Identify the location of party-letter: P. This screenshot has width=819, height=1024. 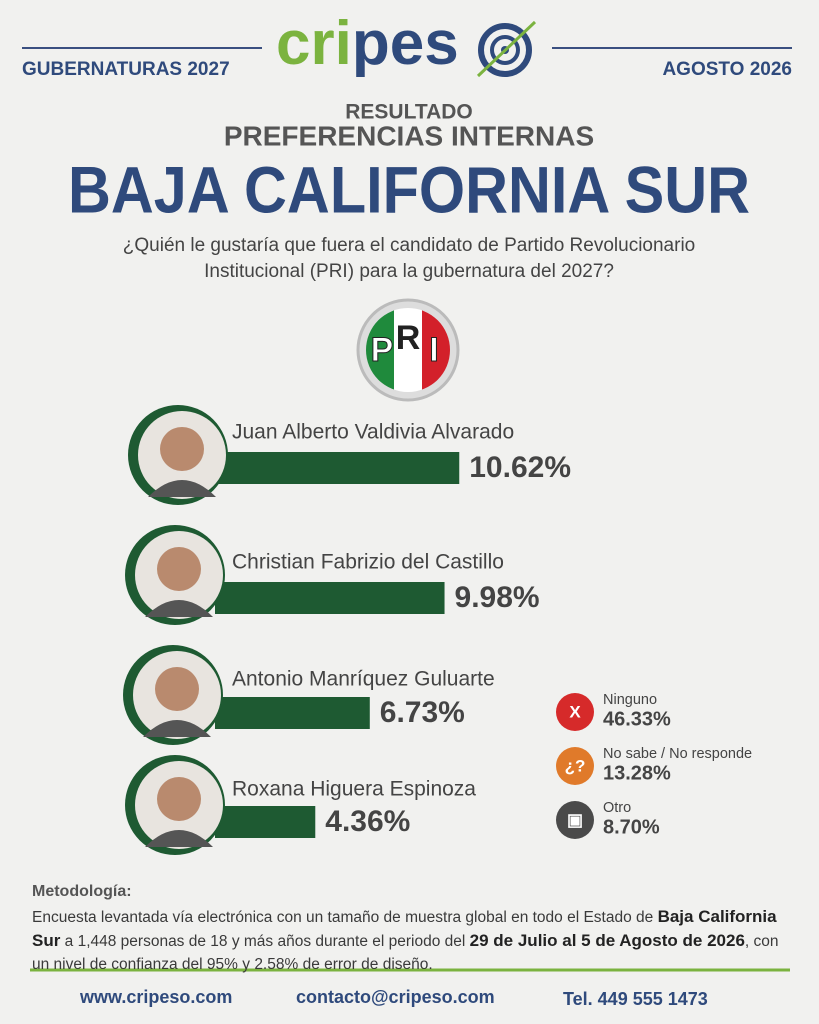
(382, 350).